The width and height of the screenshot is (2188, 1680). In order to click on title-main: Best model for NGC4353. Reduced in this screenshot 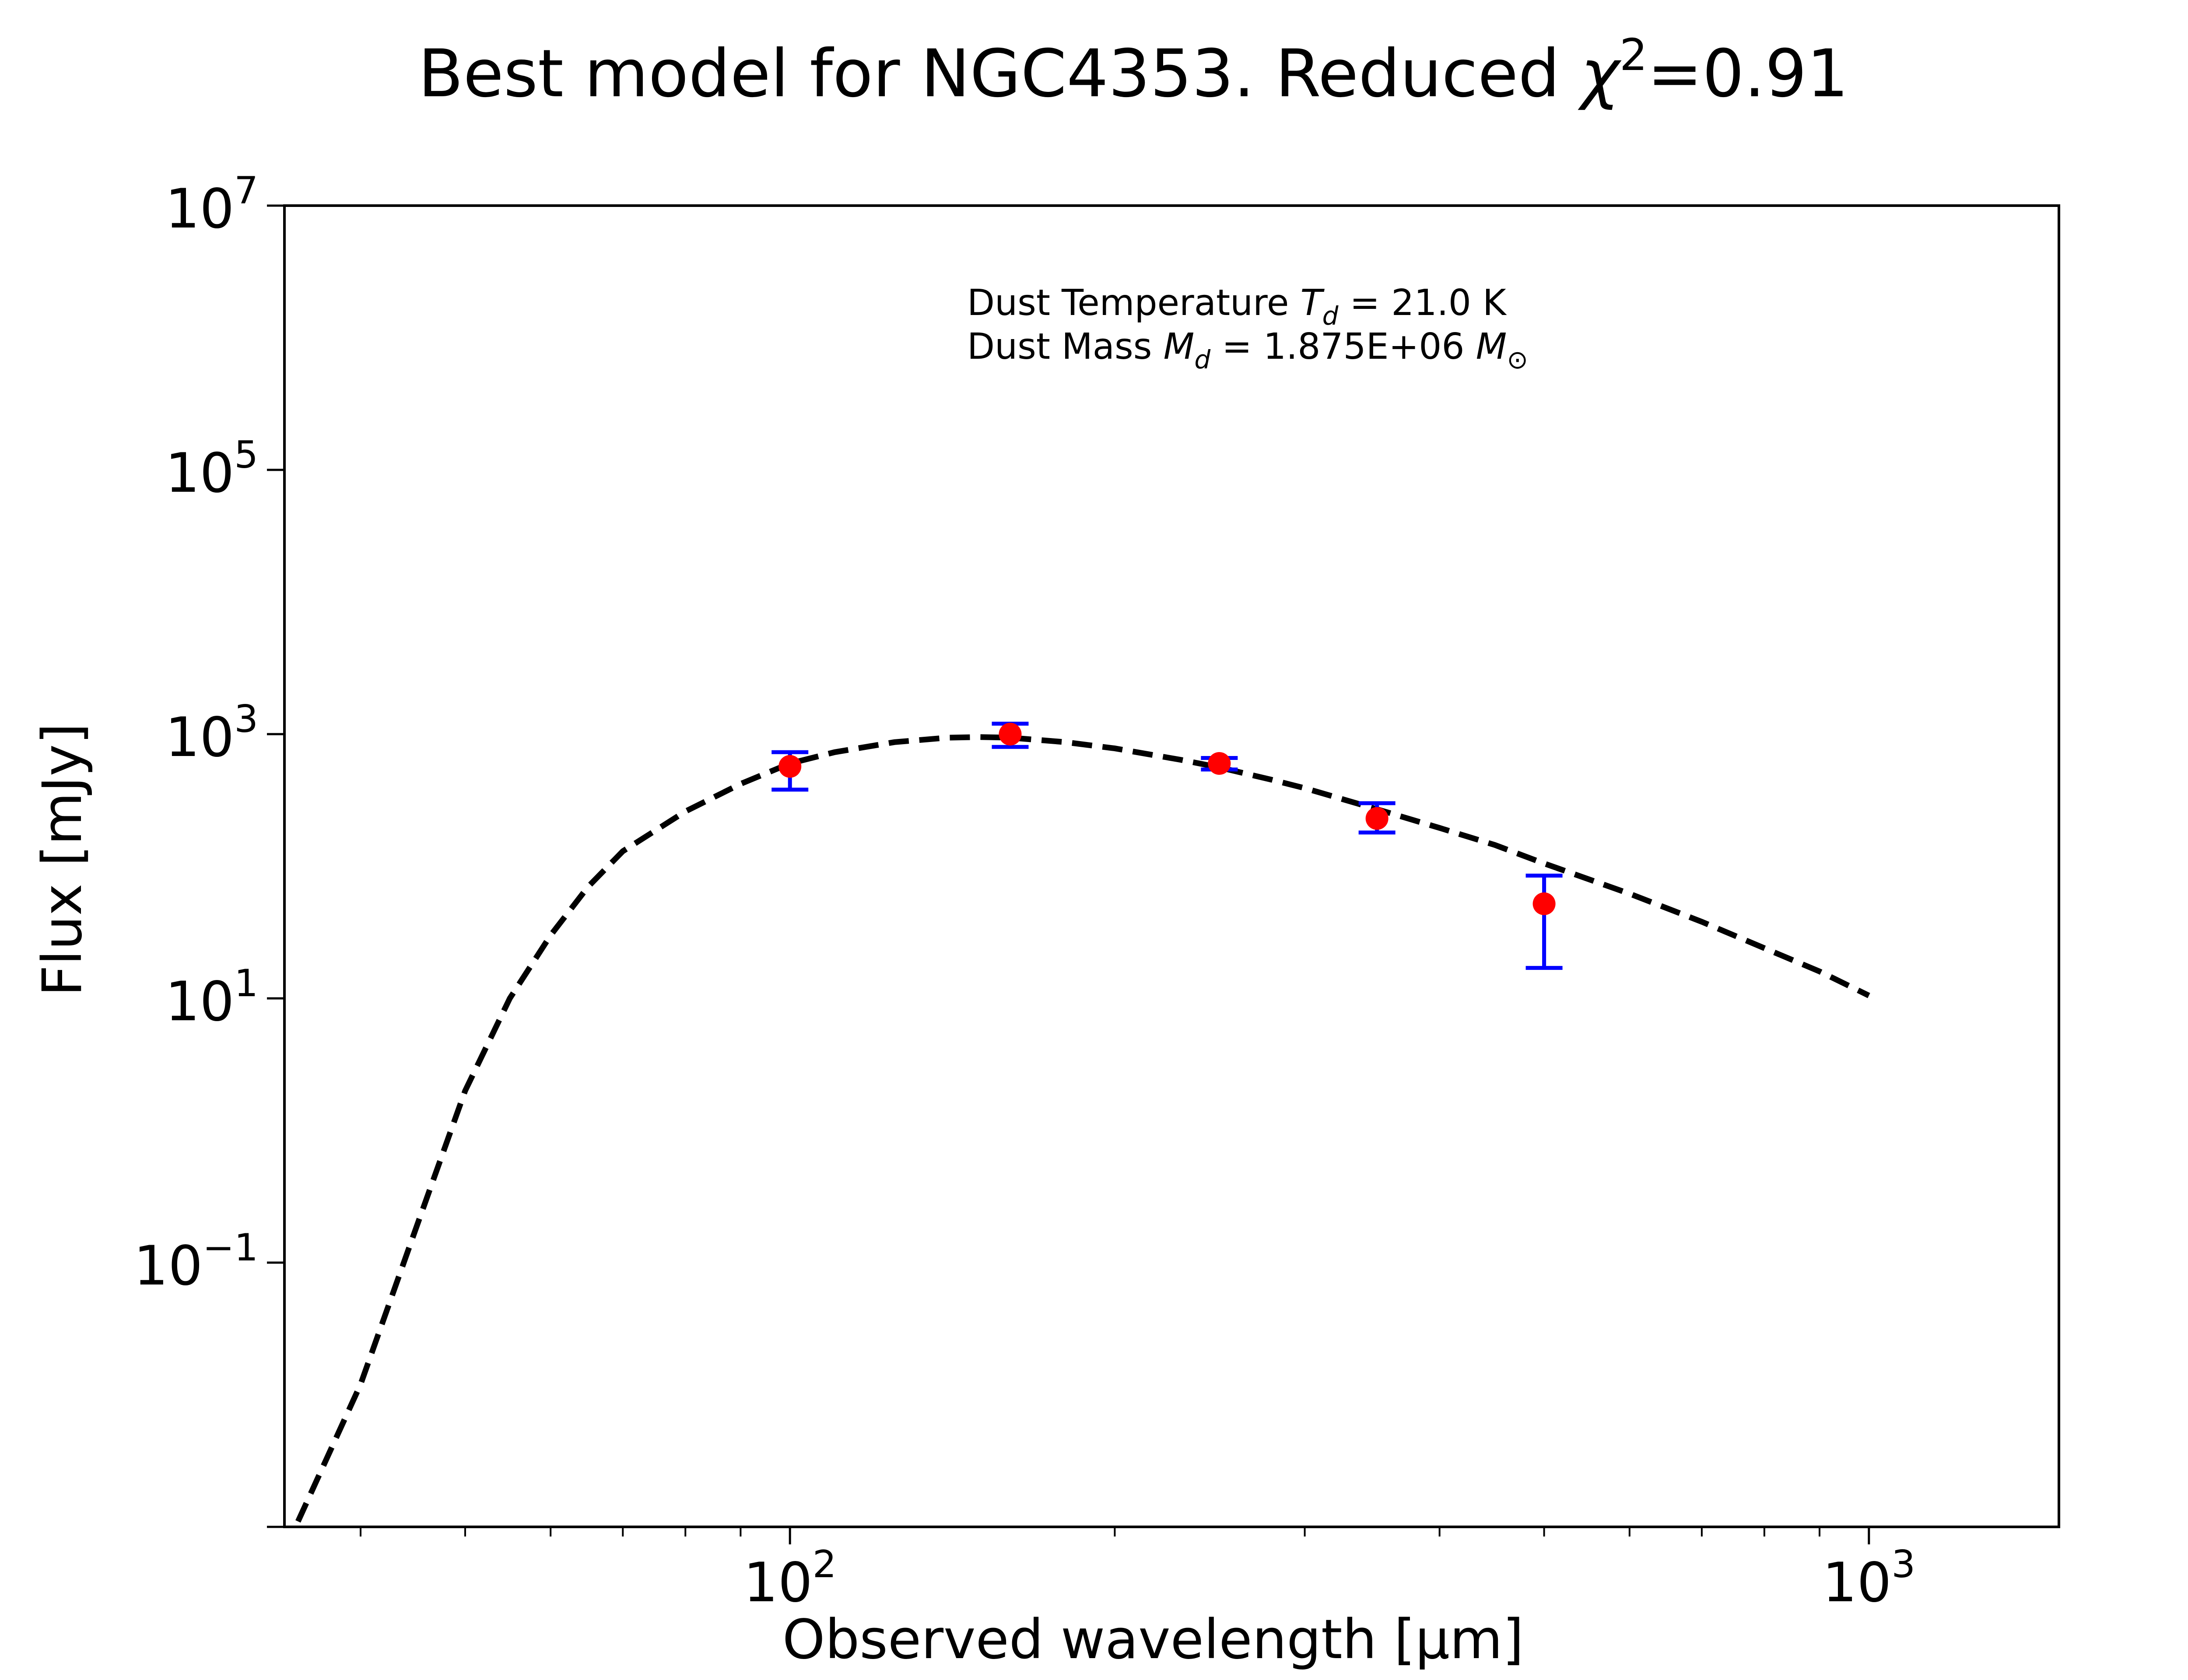, I will do `click(1000, 74)`.